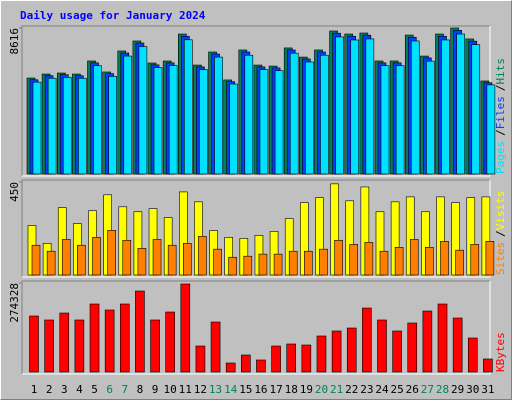 The image size is (512, 400). Describe the element at coordinates (336, 389) in the screenshot. I see `x-tick-label: 21` at that location.